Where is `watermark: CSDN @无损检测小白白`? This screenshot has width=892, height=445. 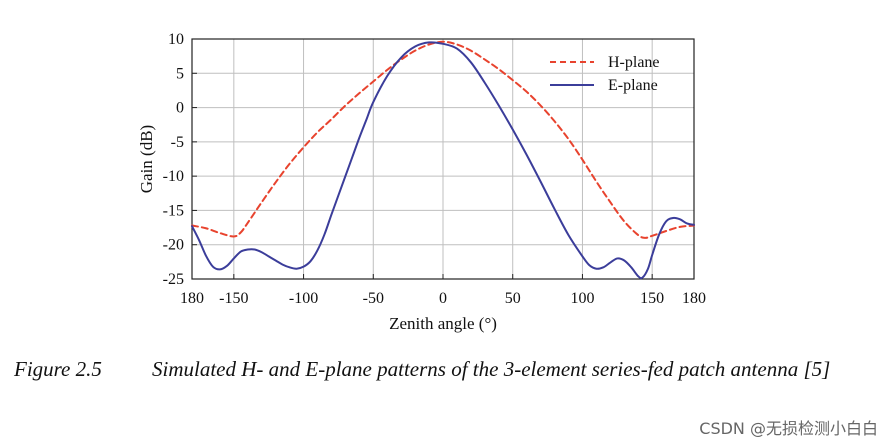
watermark: CSDN @无损检测小白白 is located at coordinates (788, 428).